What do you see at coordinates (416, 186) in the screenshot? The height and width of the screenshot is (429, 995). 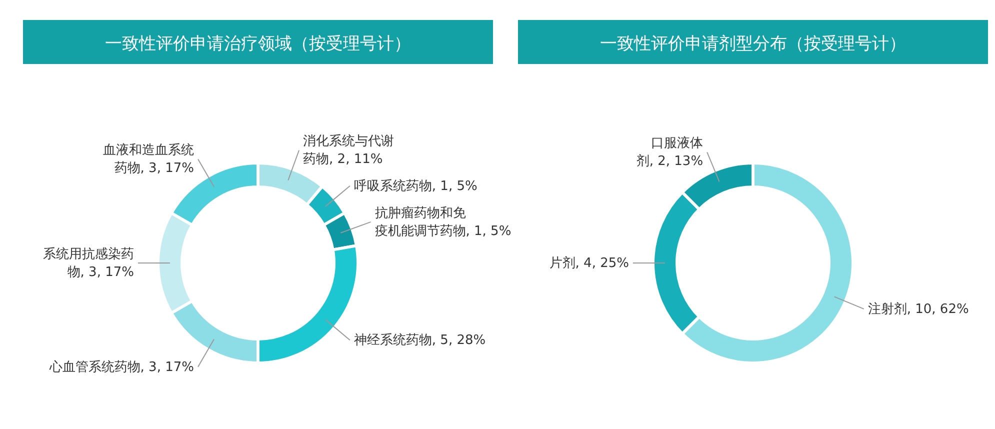 I see `slice-label: 呼吸系统药物, 1, 5%` at bounding box center [416, 186].